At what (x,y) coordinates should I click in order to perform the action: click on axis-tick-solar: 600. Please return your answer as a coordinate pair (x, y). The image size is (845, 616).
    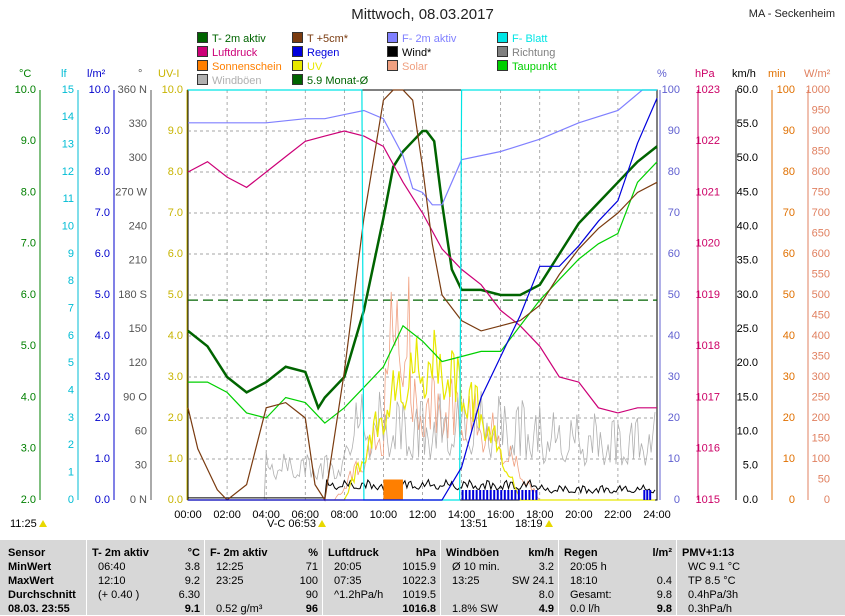
    Looking at the image, I should click on (821, 254).